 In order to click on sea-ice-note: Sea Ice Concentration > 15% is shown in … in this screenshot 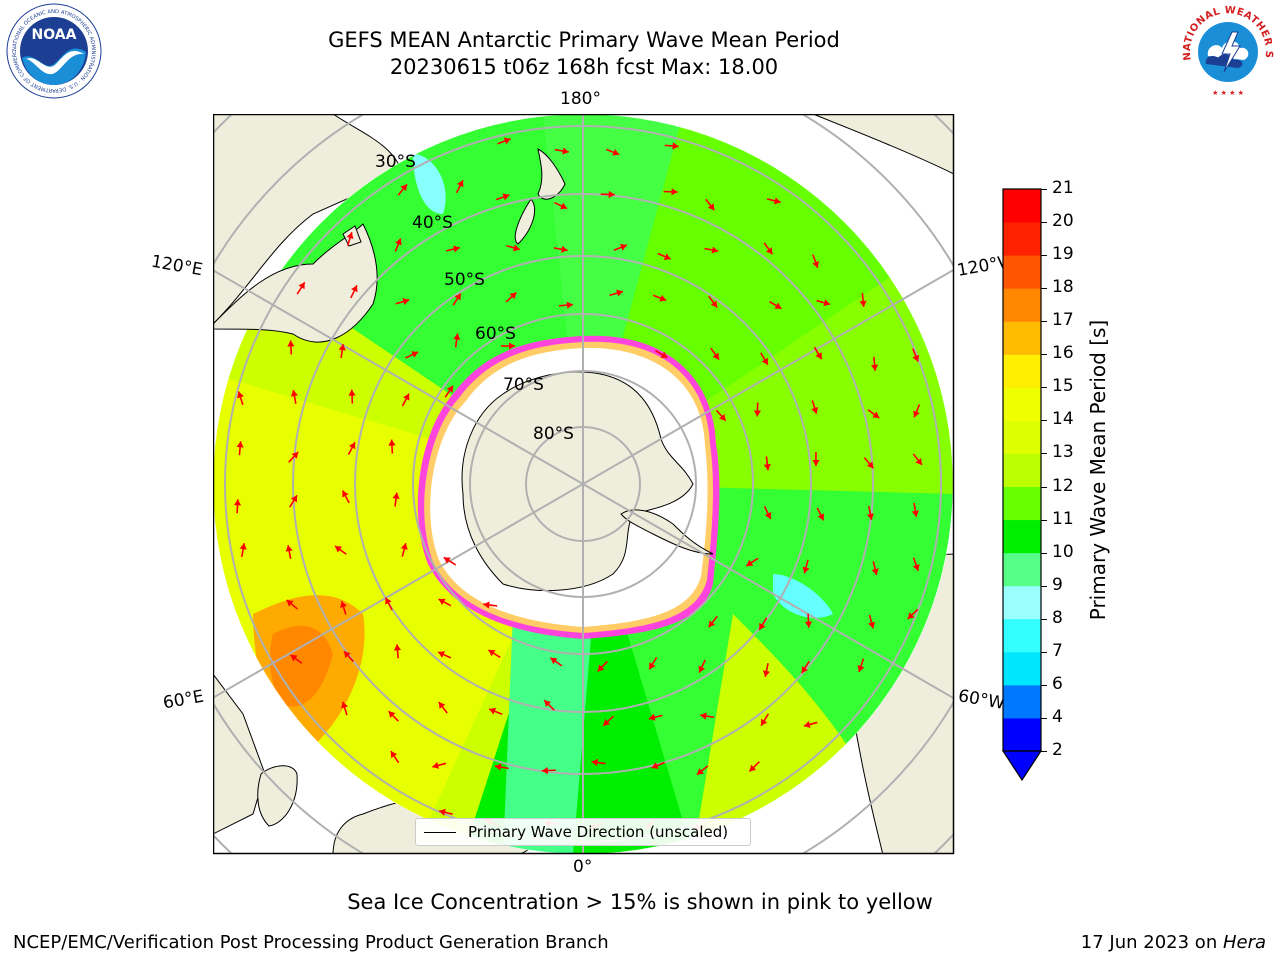, I will do `click(640, 902)`.